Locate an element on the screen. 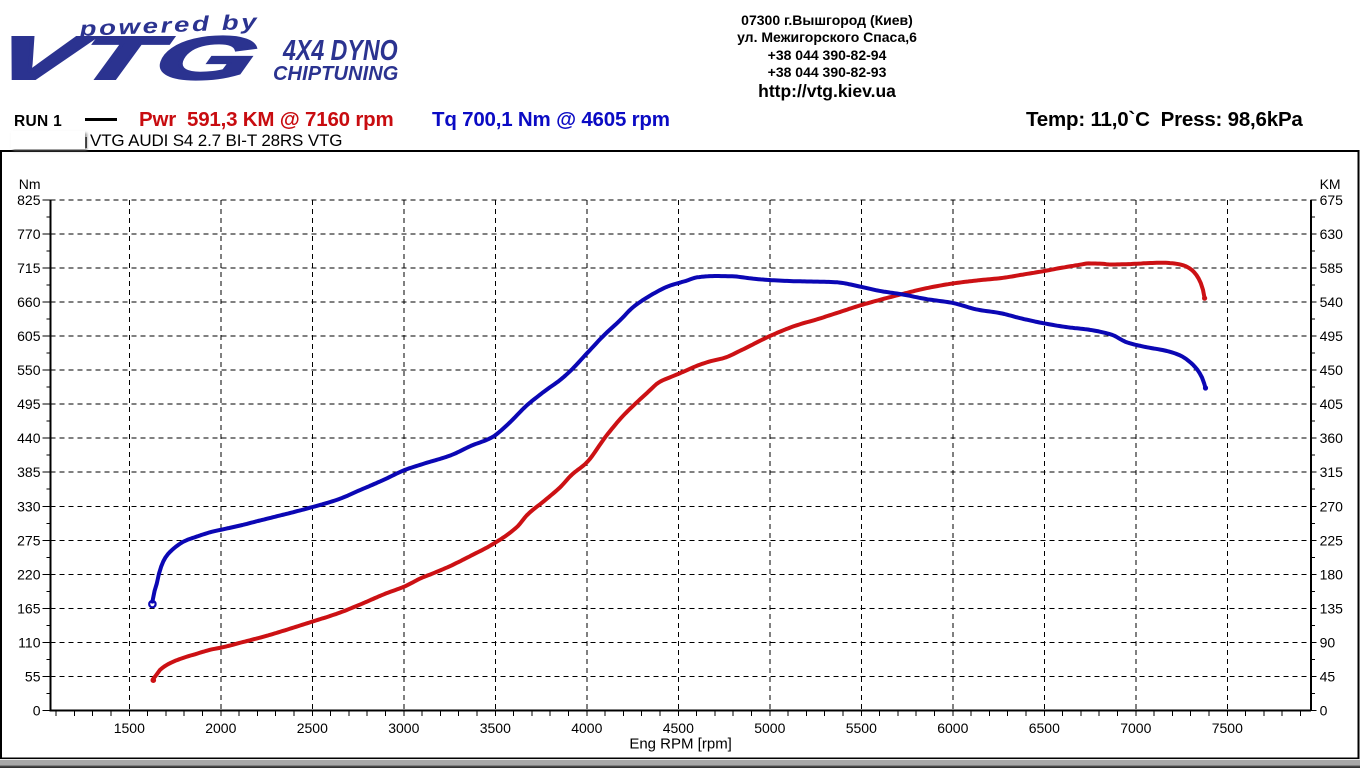 The image size is (1360, 768). svg-text: 440 is located at coordinates (29, 438).